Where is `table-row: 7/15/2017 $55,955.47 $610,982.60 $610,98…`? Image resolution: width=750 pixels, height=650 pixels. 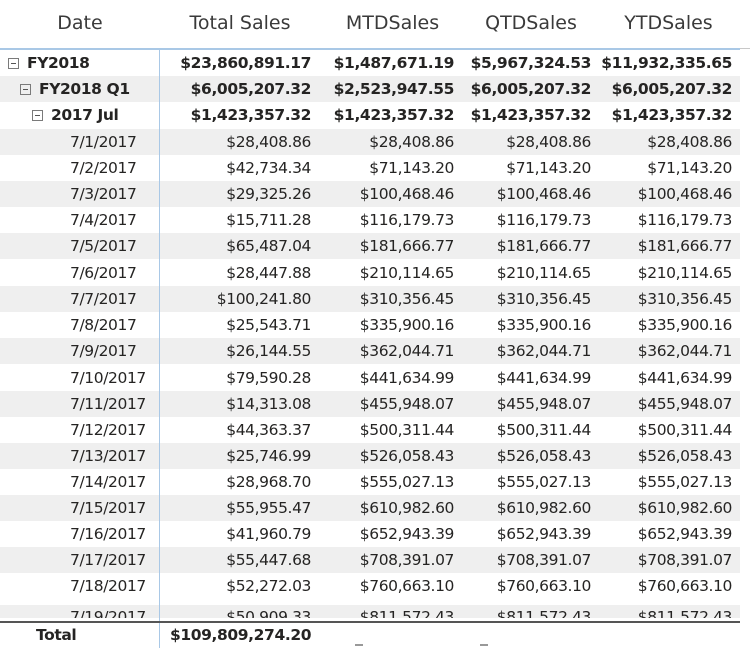 table-row: 7/15/2017 $55,955.47 $610,982.60 $610,98… is located at coordinates (370, 508).